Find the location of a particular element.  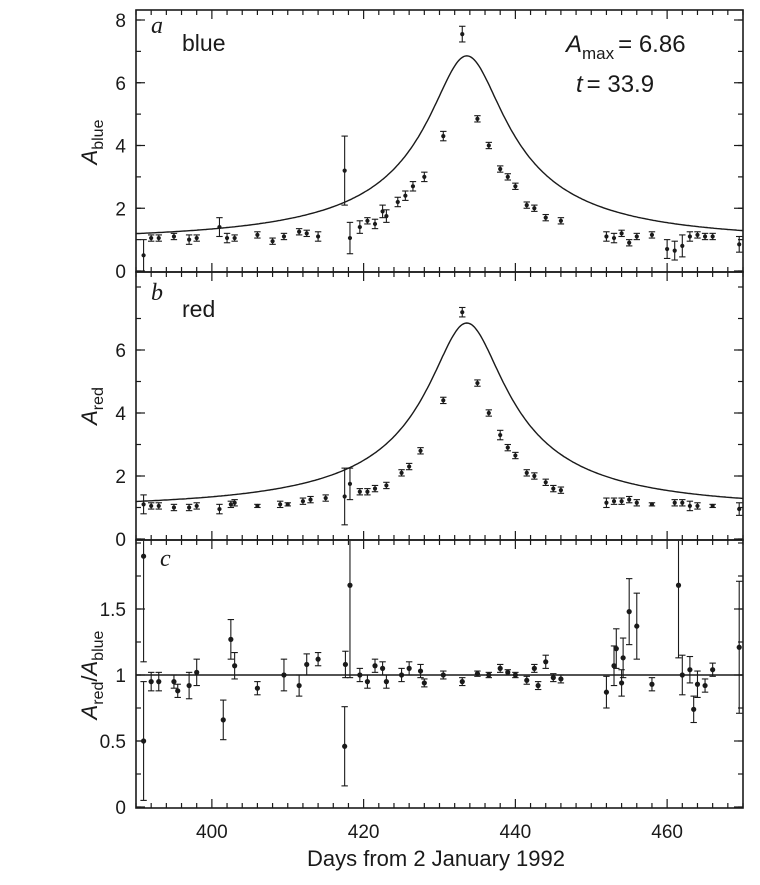

panel-a-letter: a is located at coordinates (157, 26).